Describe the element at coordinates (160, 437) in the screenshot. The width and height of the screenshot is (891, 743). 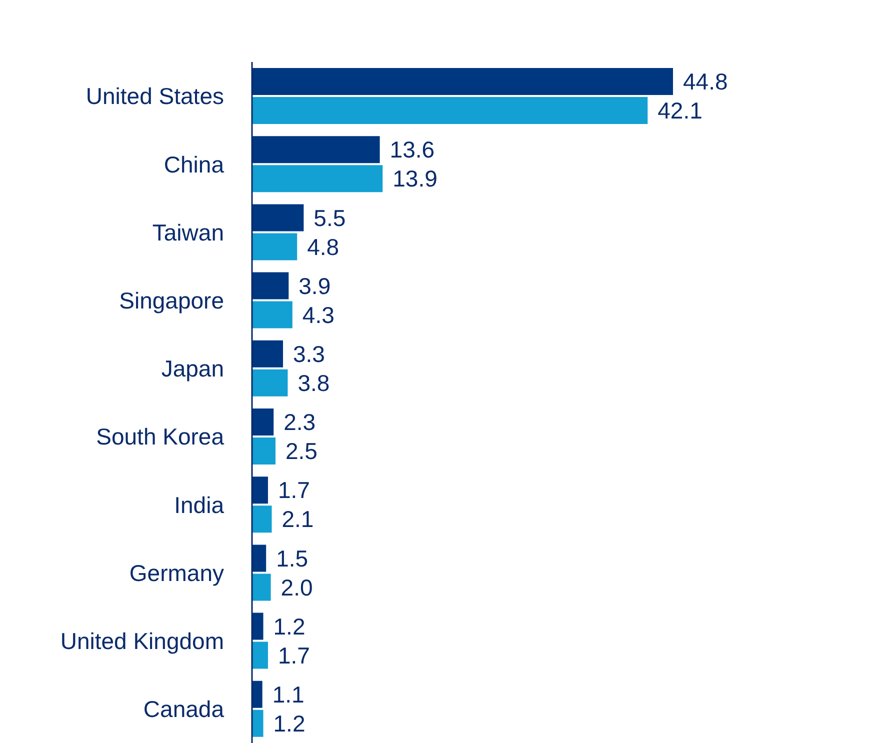
I see `y-tick-label: South Korea` at that location.